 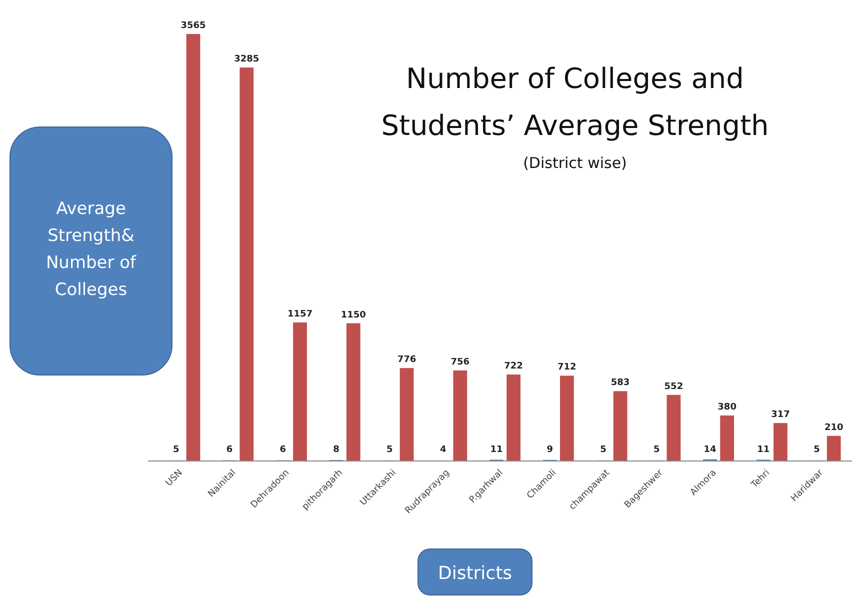 What do you see at coordinates (443, 450) in the screenshot?
I see `data-label: 4` at bounding box center [443, 450].